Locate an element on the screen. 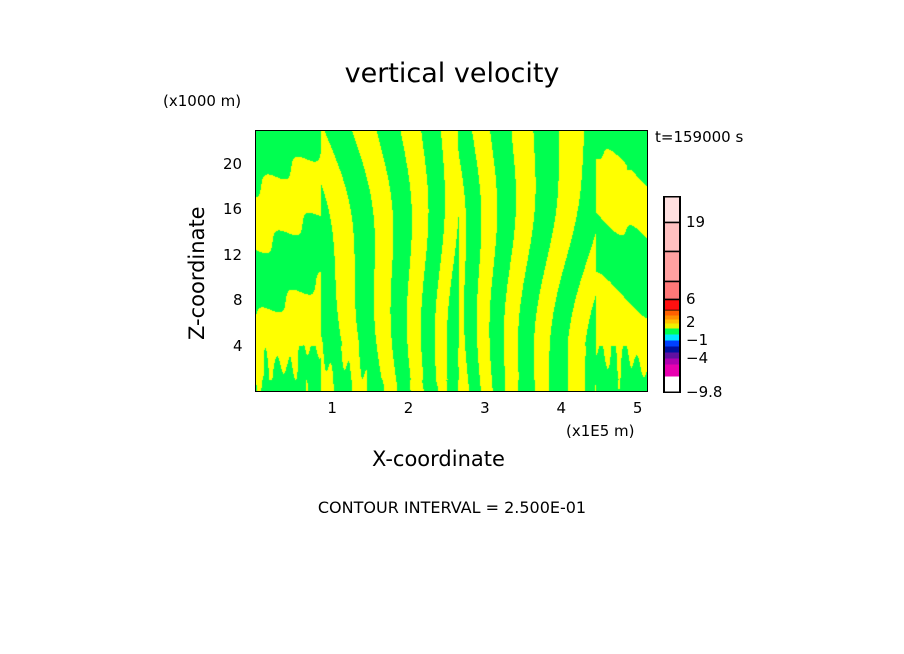  x-axis-label: X-coordinate is located at coordinates (438, 459).